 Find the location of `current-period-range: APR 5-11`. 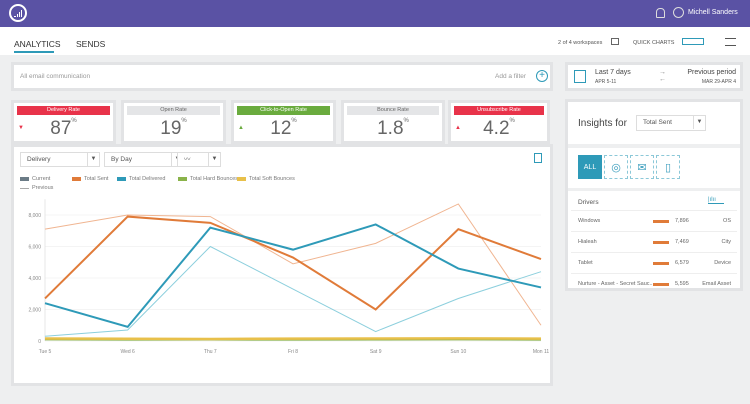

current-period-range: APR 5-11 is located at coordinates (606, 82).